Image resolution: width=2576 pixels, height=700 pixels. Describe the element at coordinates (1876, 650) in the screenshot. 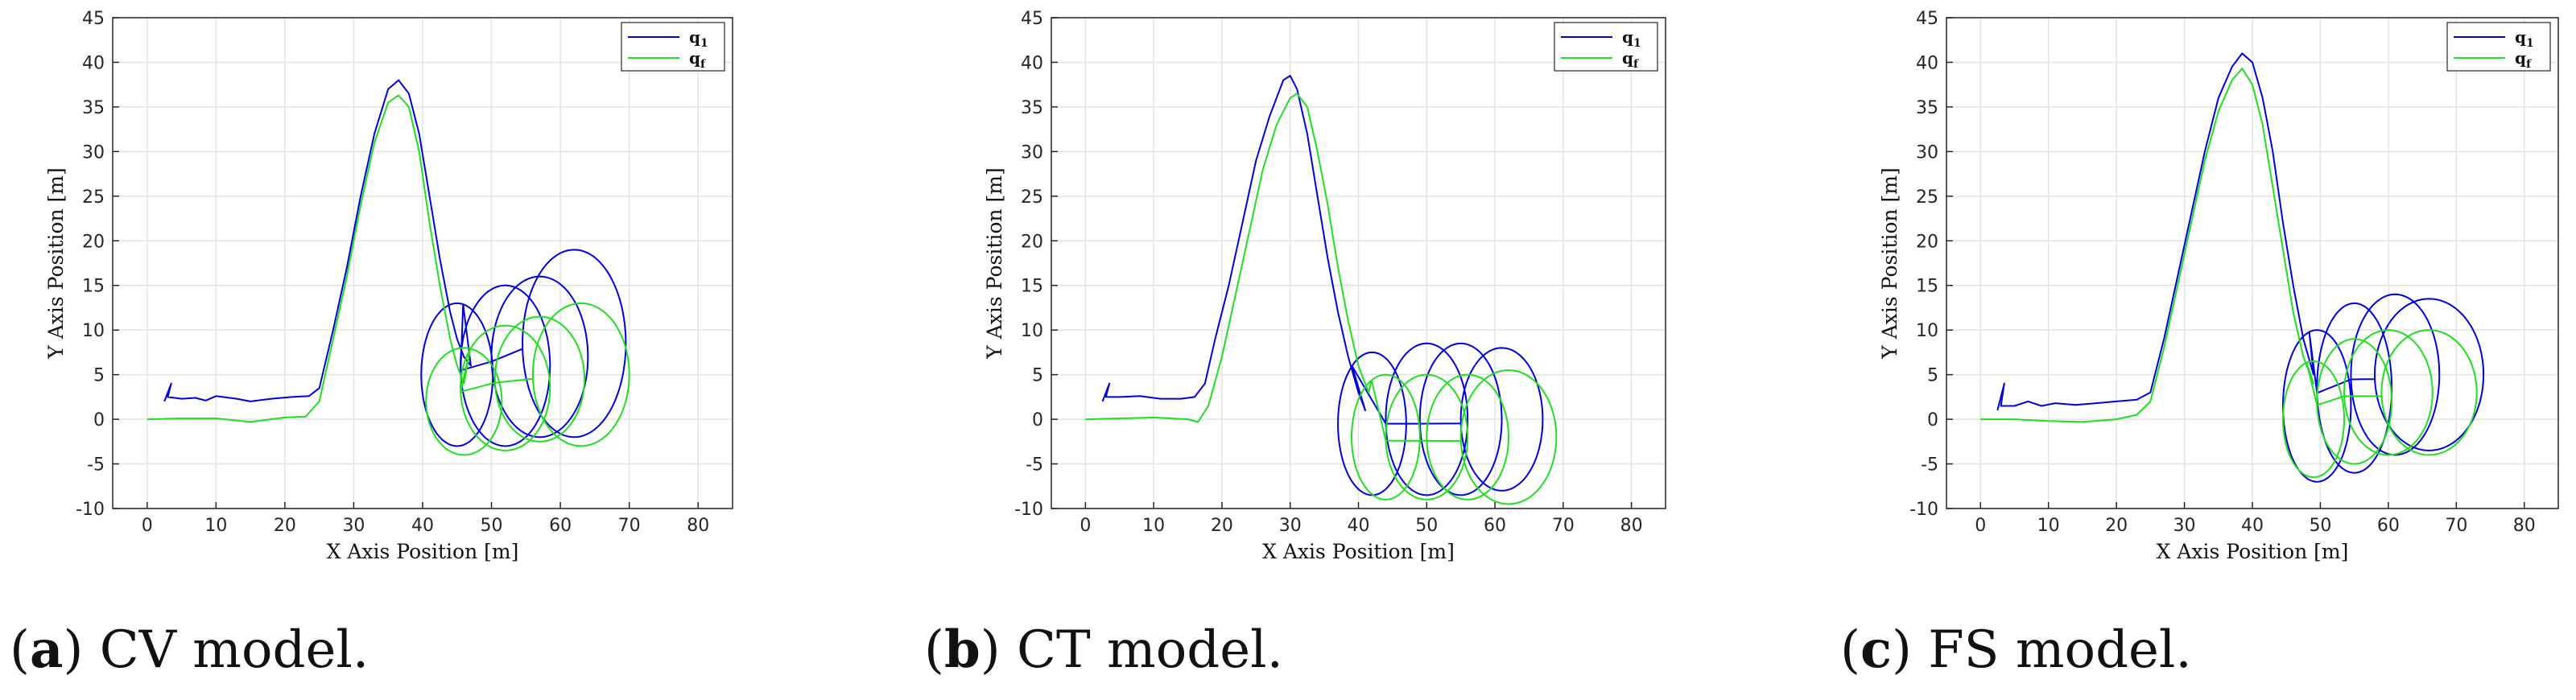

I see `caption-label-c: c` at that location.